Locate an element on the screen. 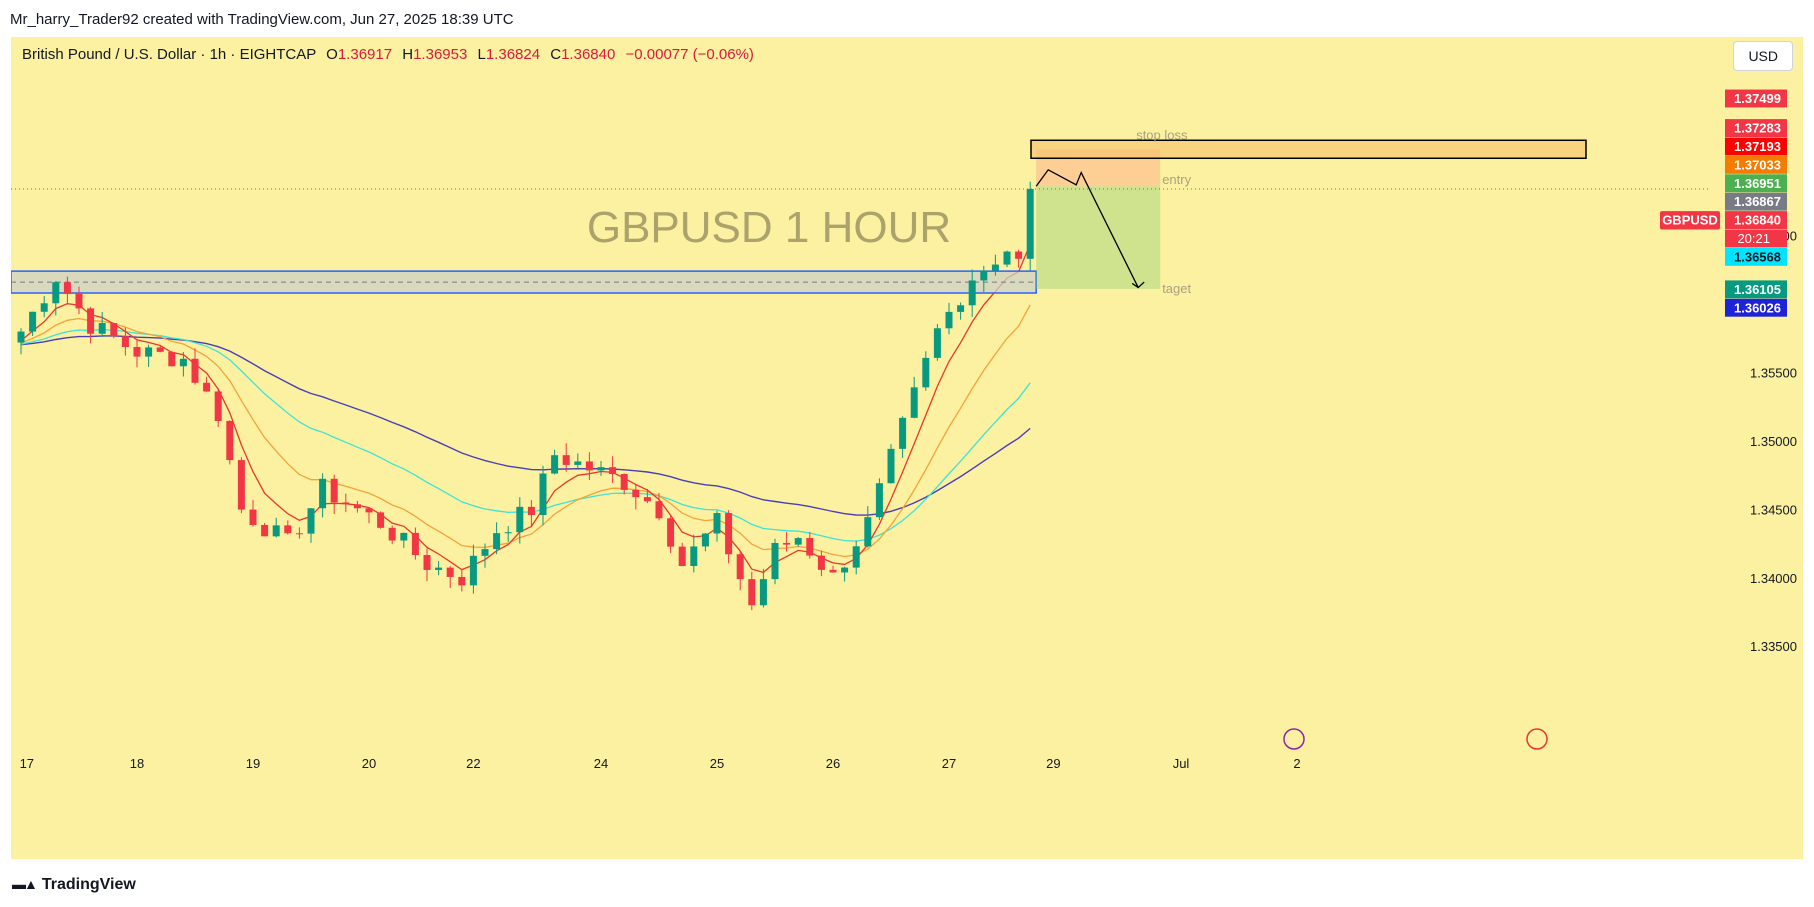 This screenshot has width=1814, height=907. us-flag-icon is located at coordinates (1537, 739).